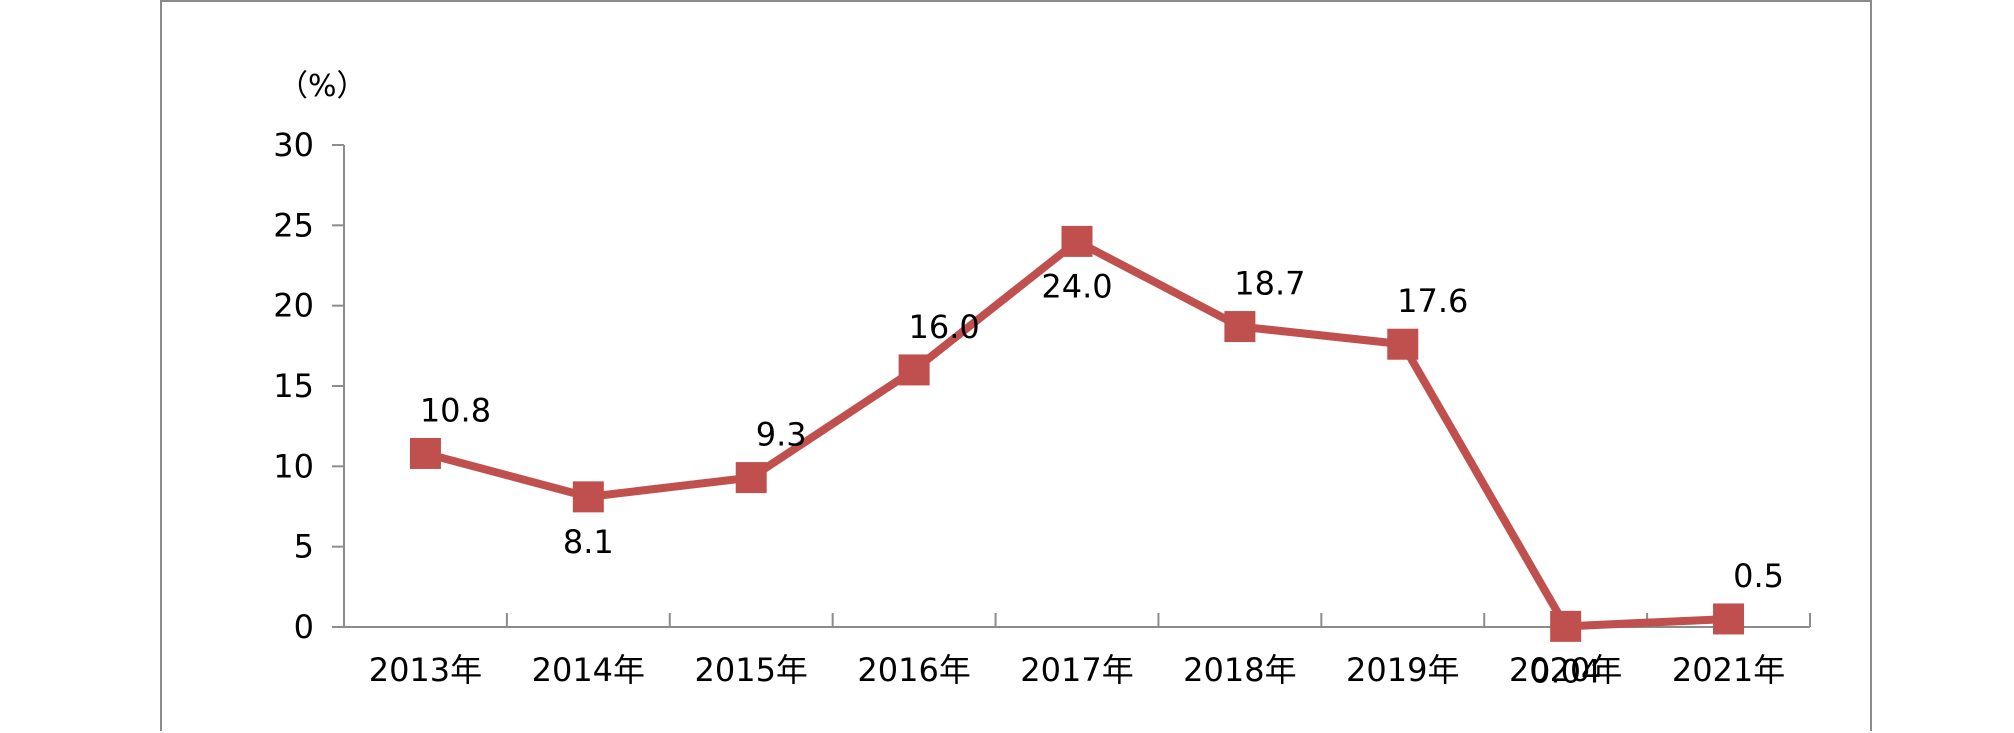 The width and height of the screenshot is (2014, 733). What do you see at coordinates (455, 410) in the screenshot?
I see `data-label: 10.8` at bounding box center [455, 410].